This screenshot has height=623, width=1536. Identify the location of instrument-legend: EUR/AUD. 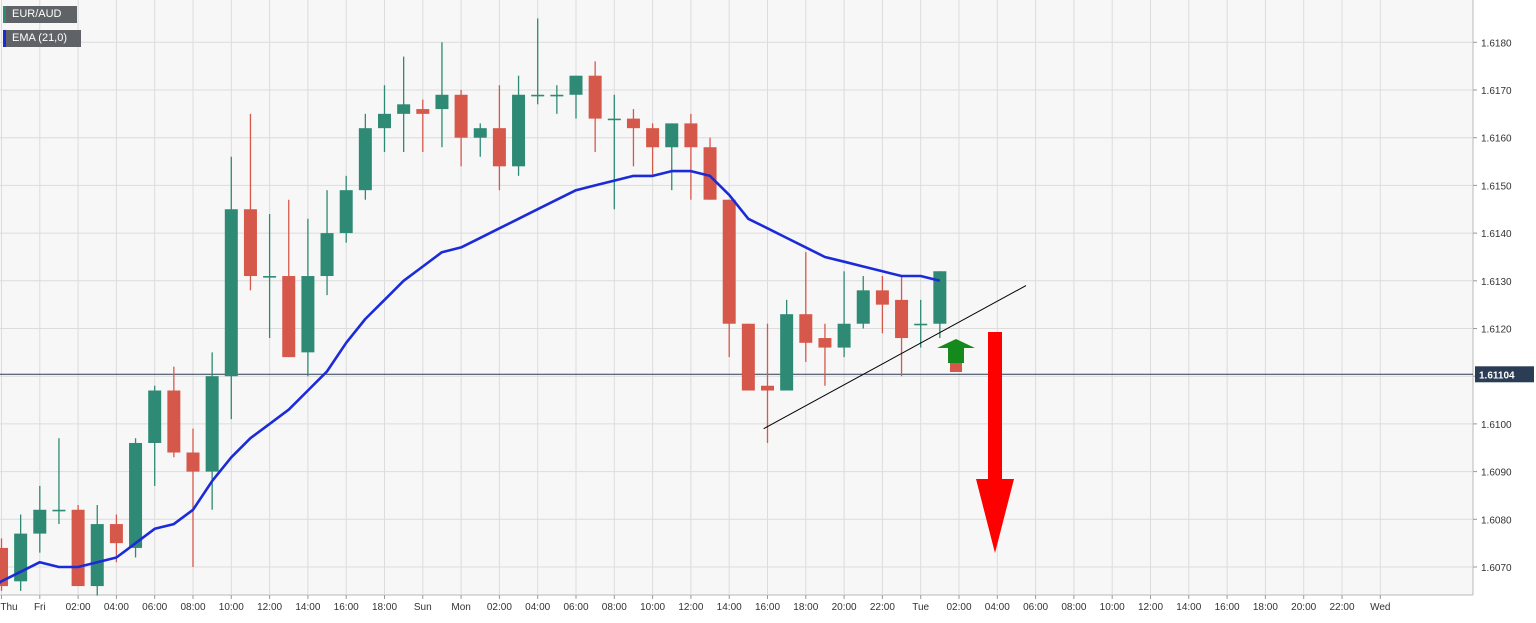
(40, 14).